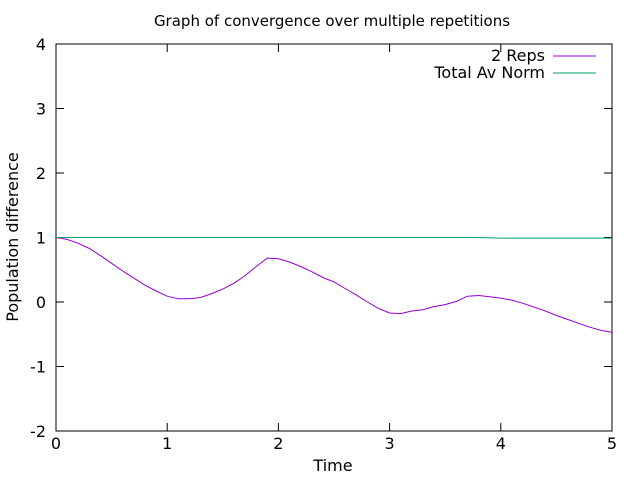 This screenshot has width=640, height=480. Describe the element at coordinates (501, 443) in the screenshot. I see `x-tick-label: 4` at that location.